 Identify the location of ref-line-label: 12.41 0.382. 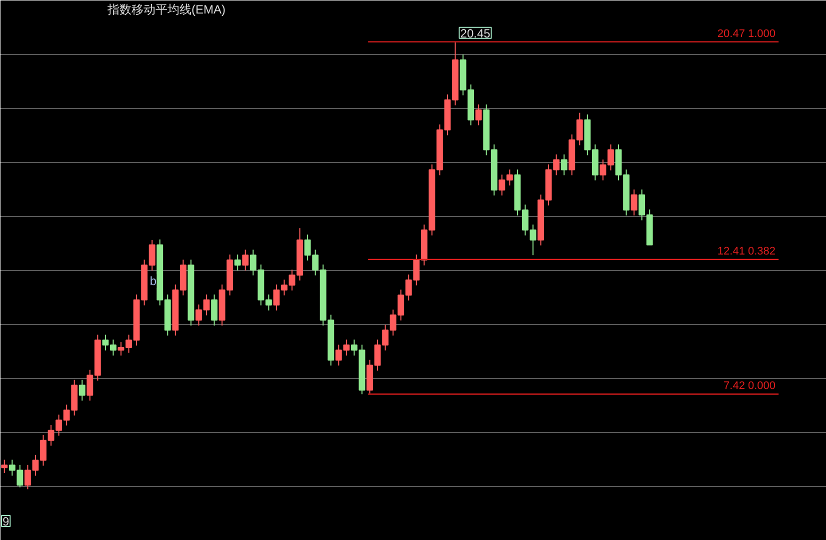
(746, 251).